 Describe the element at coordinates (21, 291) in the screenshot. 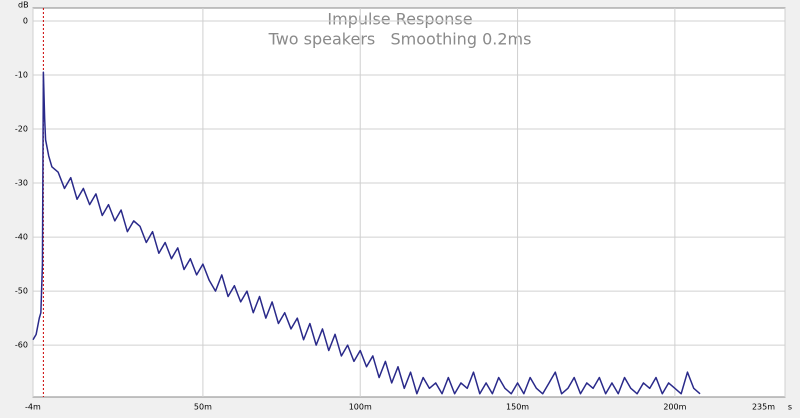

I see `y-tick-label: -50` at that location.